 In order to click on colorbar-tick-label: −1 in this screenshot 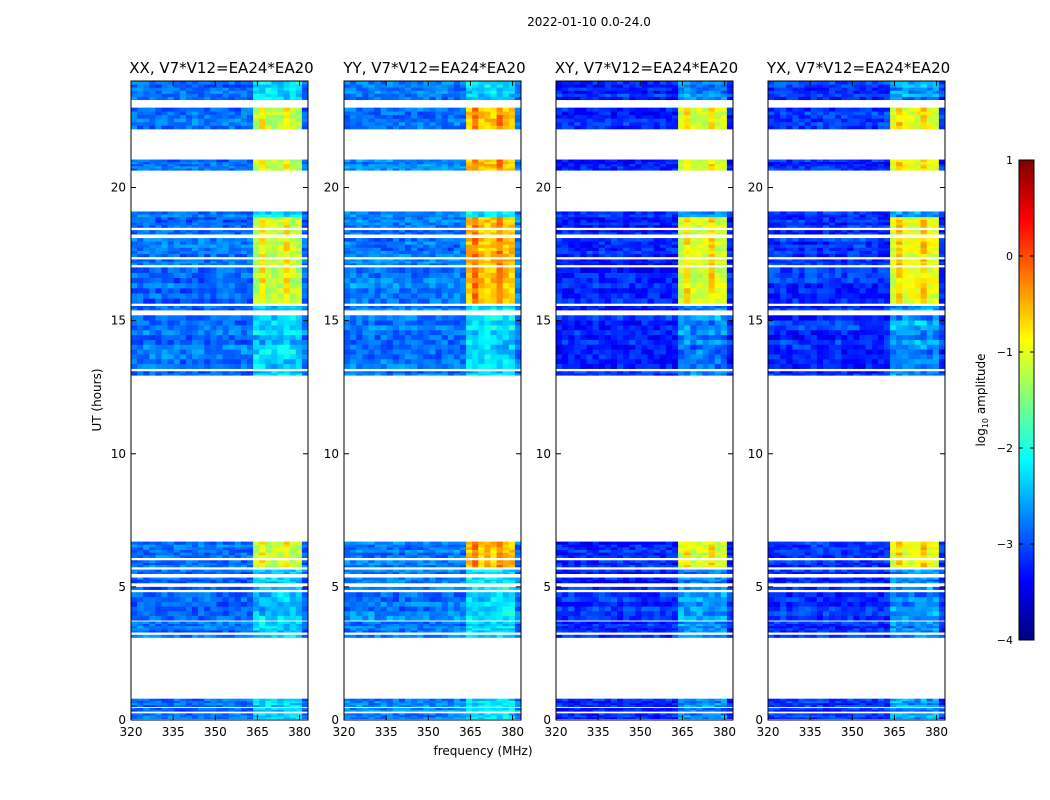, I will do `click(1005, 352)`.